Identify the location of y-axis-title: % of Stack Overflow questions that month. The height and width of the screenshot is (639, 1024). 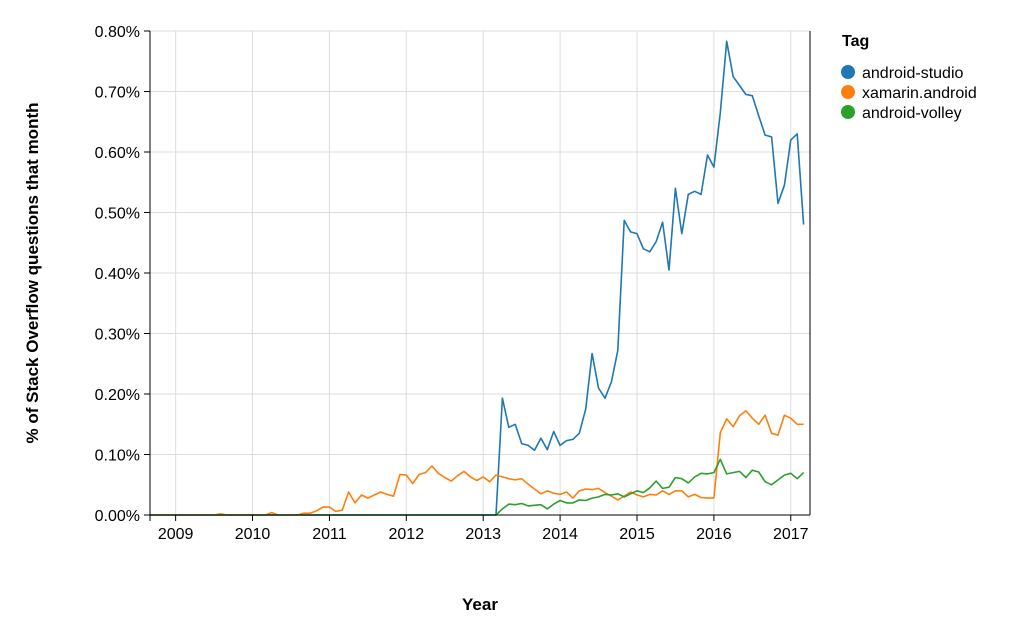
(32, 273).